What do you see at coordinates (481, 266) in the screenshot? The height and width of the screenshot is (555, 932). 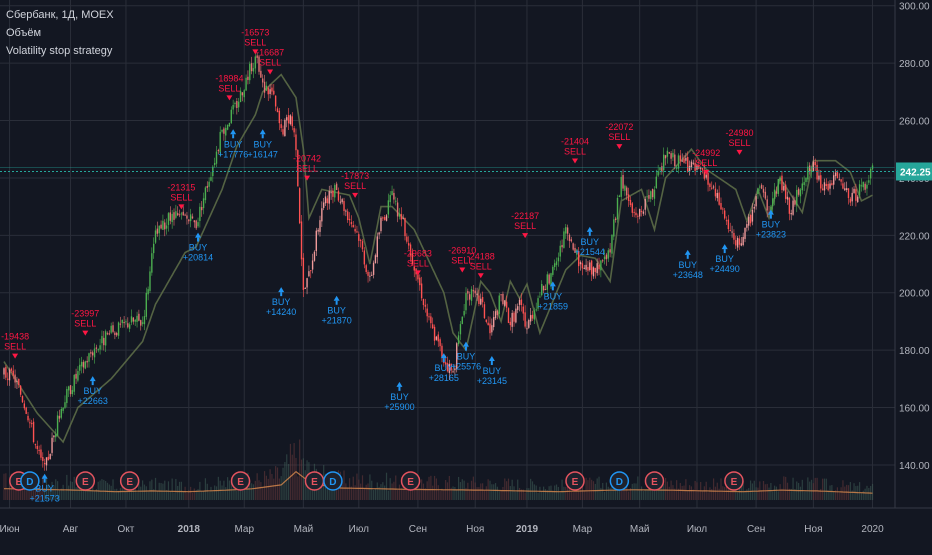 I see `sell-signal-label: SELL` at bounding box center [481, 266].